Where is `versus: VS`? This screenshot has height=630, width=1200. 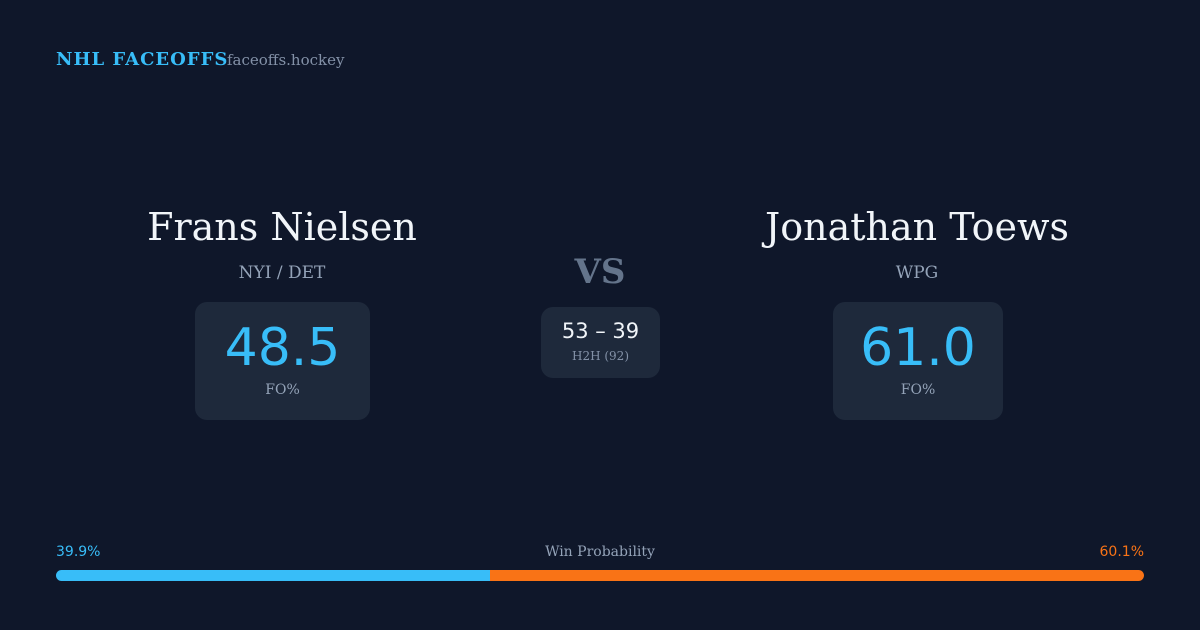
versus: VS is located at coordinates (600, 272).